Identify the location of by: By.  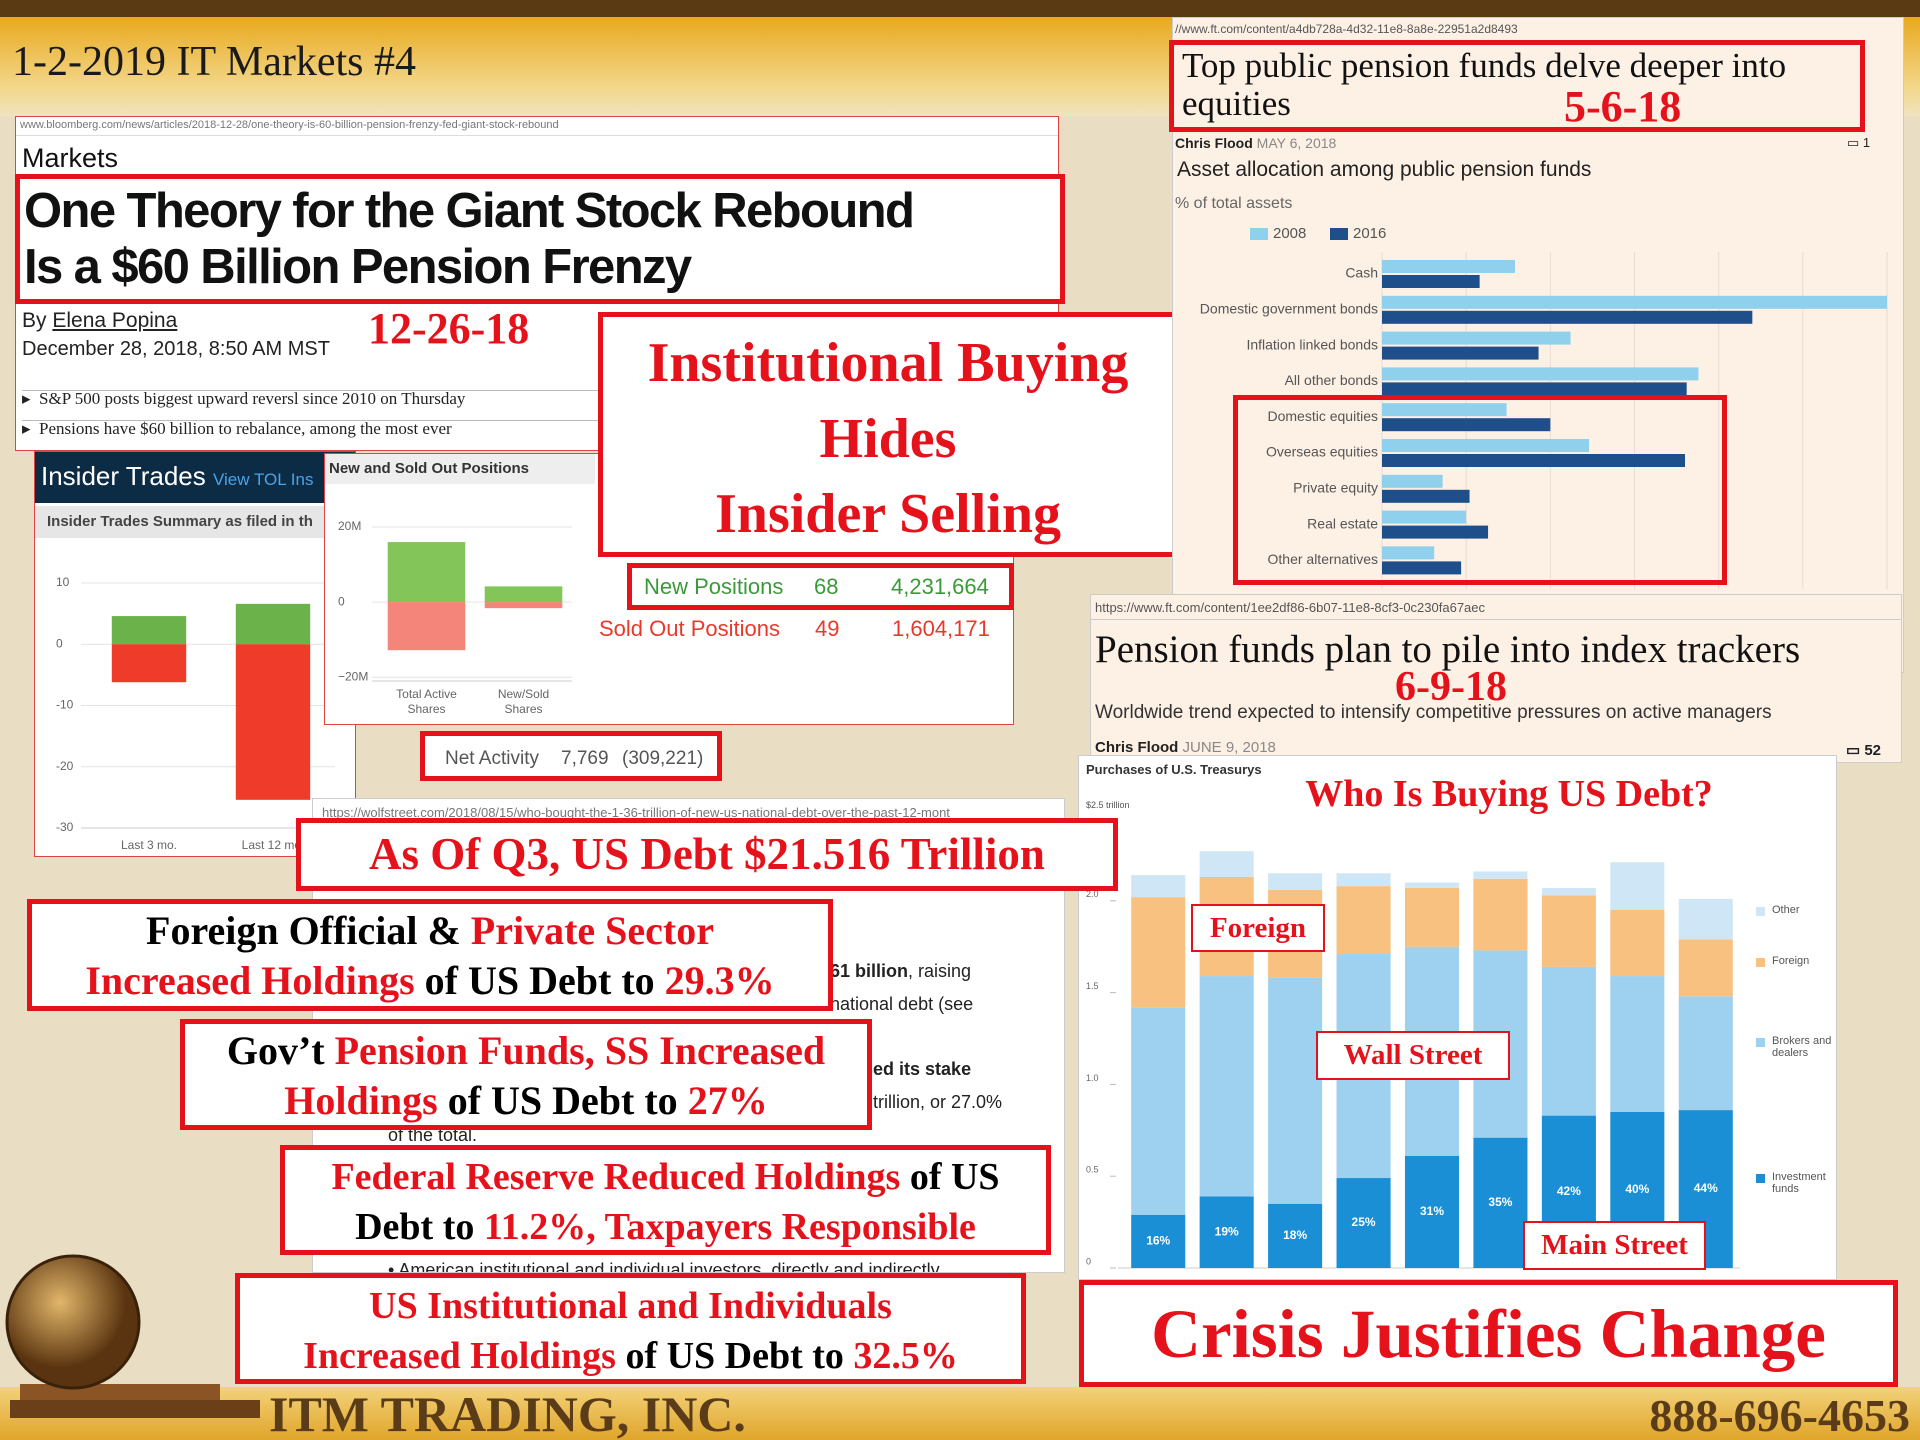
(34, 320).